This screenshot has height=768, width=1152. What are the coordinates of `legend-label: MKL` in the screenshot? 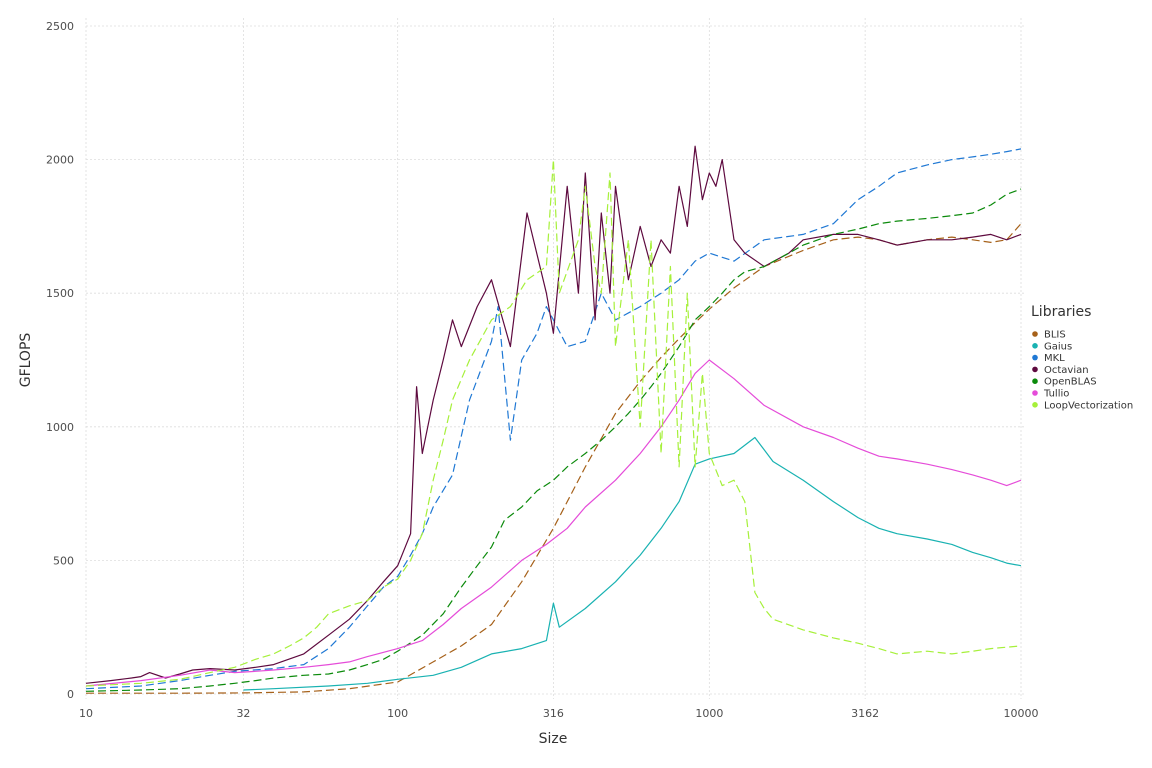 It's located at (1054, 358).